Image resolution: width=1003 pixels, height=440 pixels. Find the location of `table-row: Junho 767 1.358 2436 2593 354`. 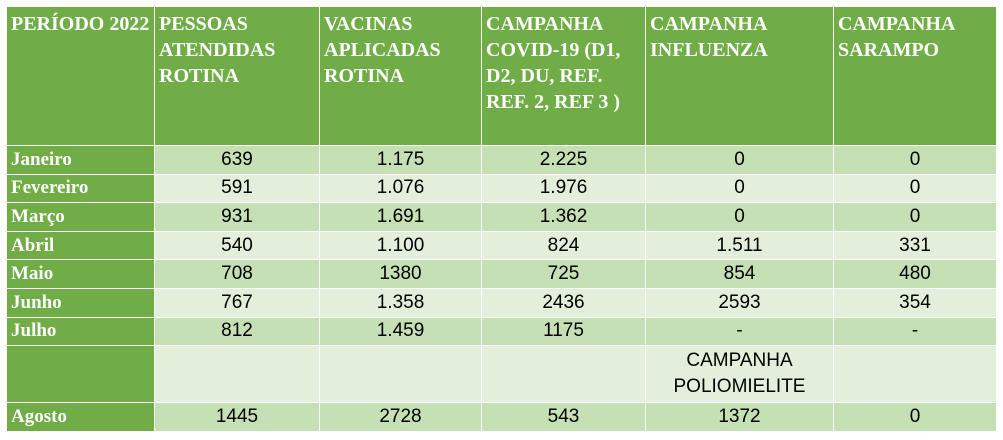

table-row: Junho 767 1.358 2436 2593 354 is located at coordinates (501, 302).